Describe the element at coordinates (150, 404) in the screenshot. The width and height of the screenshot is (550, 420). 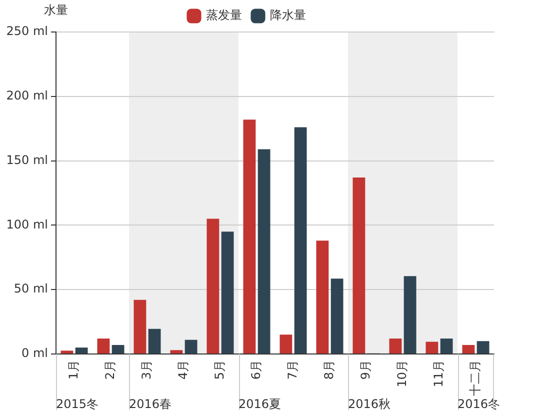
I see `text: 2016春` at that location.